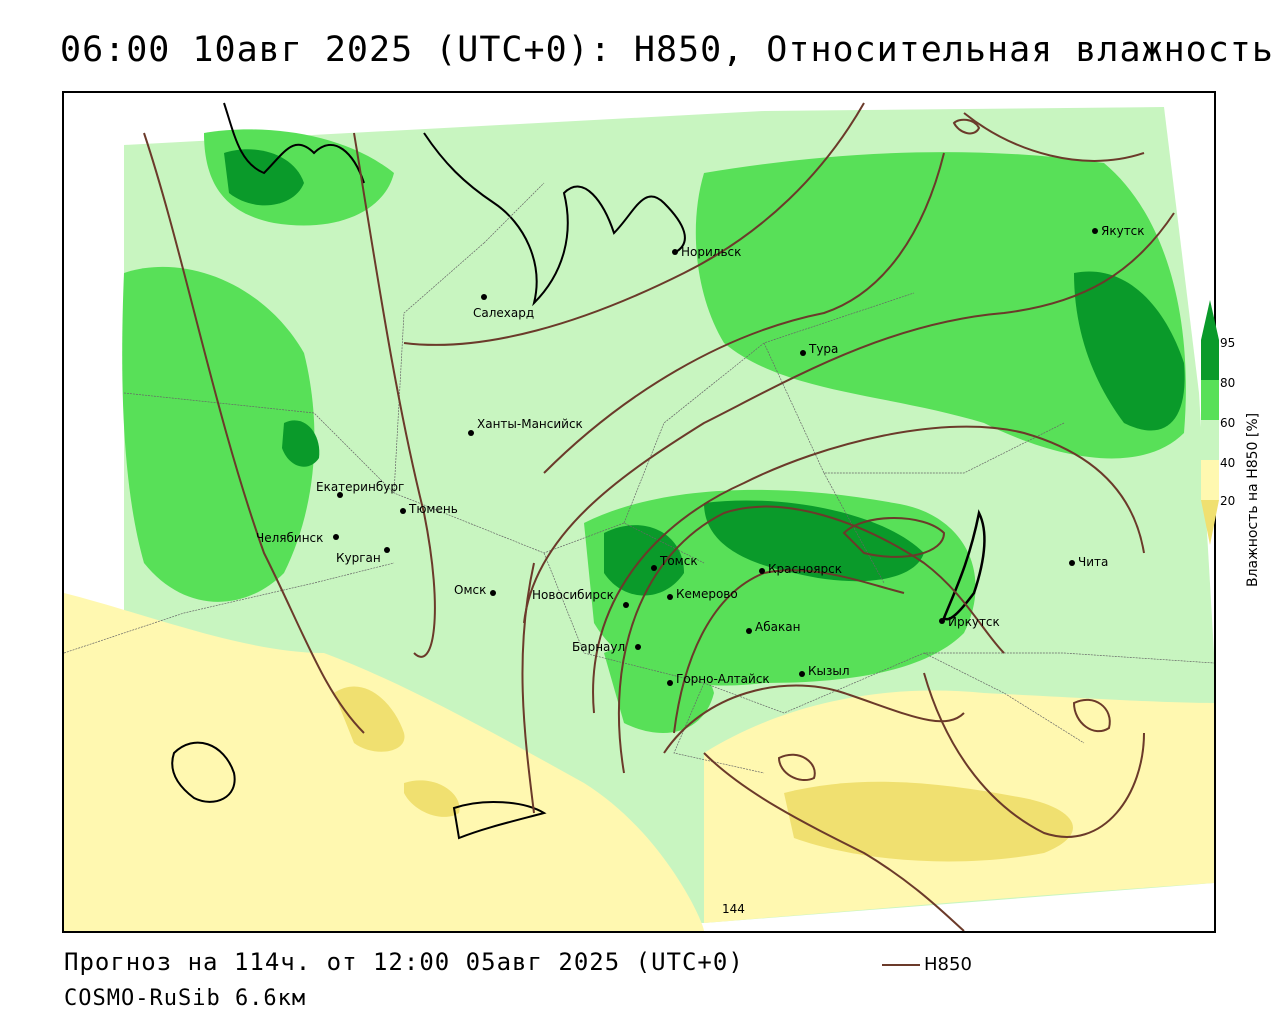 This screenshot has width=1280, height=1024. Describe the element at coordinates (470, 590) in the screenshot. I see `city-label-omsk: Омск` at that location.